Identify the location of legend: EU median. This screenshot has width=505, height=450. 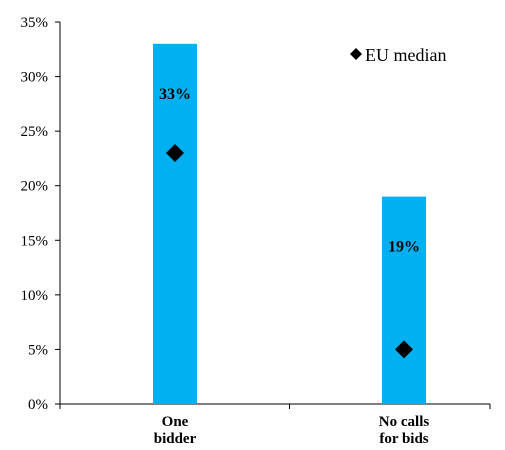
(398, 55).